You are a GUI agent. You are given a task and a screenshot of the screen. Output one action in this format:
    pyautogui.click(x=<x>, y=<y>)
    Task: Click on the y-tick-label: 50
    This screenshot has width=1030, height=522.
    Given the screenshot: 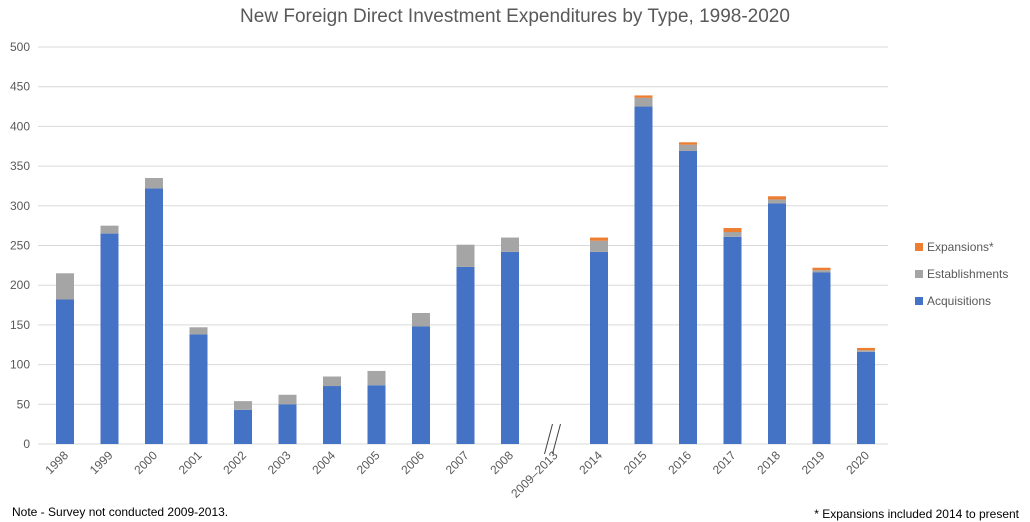 What is the action you would take?
    pyautogui.click(x=24, y=404)
    